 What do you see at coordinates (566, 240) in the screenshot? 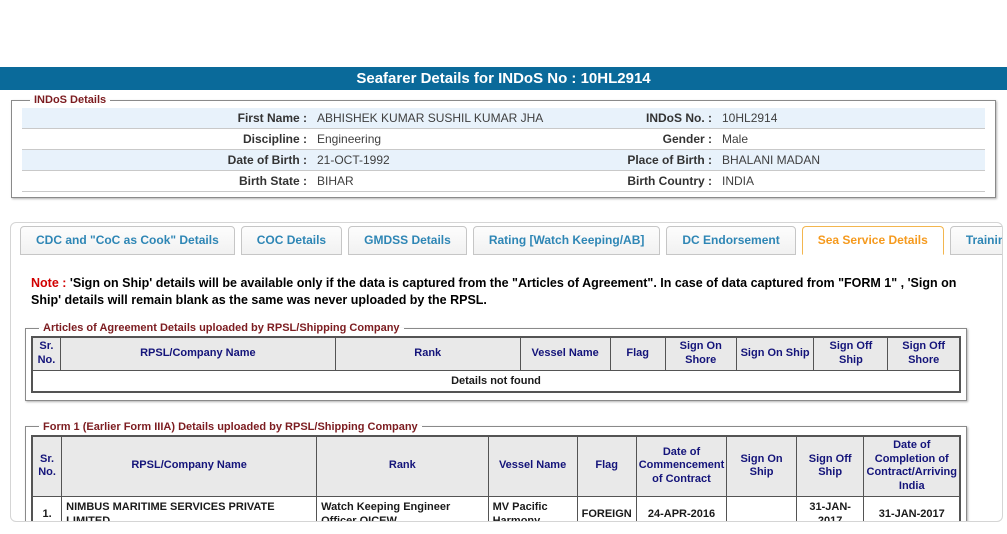
I see `tab-rating-watch-keeping-ab: Rating [Watch Keeping/AB]` at bounding box center [566, 240].